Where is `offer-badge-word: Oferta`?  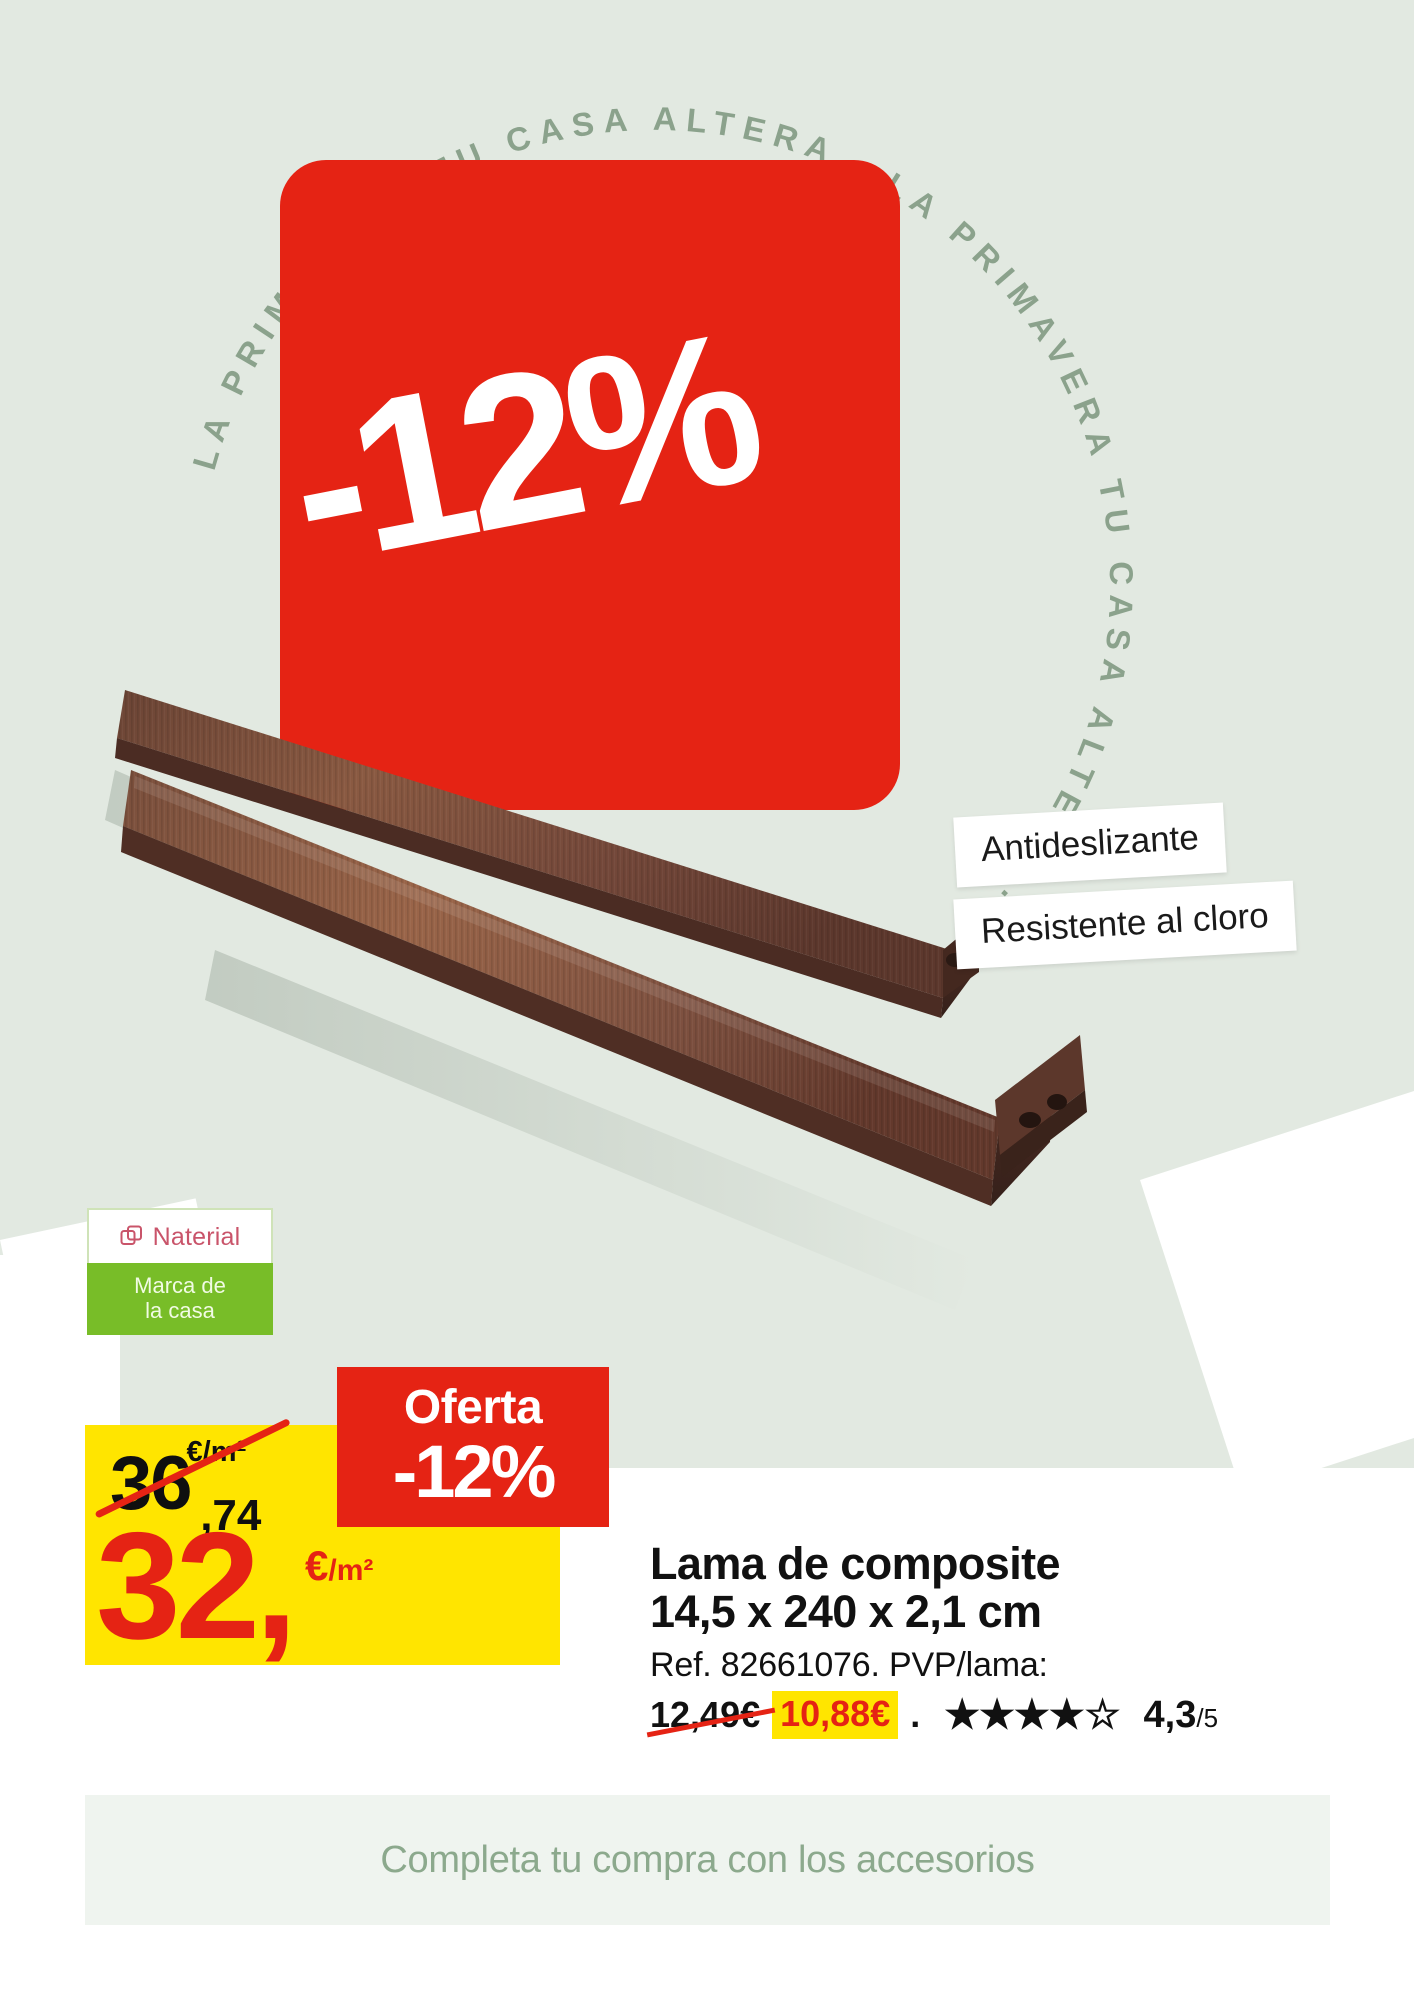 offer-badge-word: Oferta is located at coordinates (473, 1408).